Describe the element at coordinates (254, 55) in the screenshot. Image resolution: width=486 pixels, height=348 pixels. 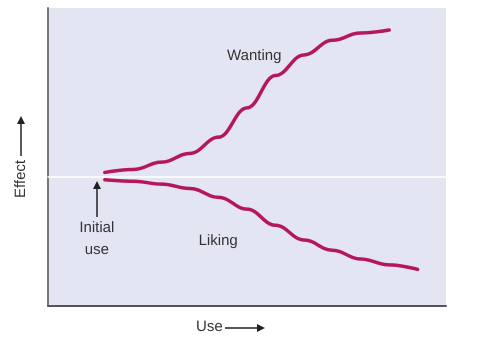
I see `series-label: Wanting` at that location.